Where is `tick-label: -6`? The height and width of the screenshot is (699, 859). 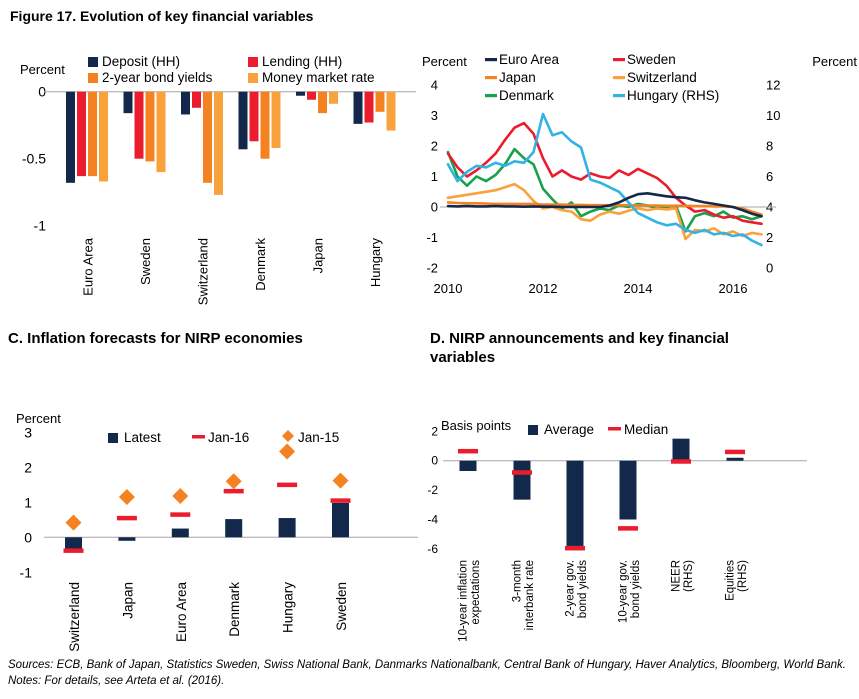 tick-label: -6 is located at coordinates (432, 549).